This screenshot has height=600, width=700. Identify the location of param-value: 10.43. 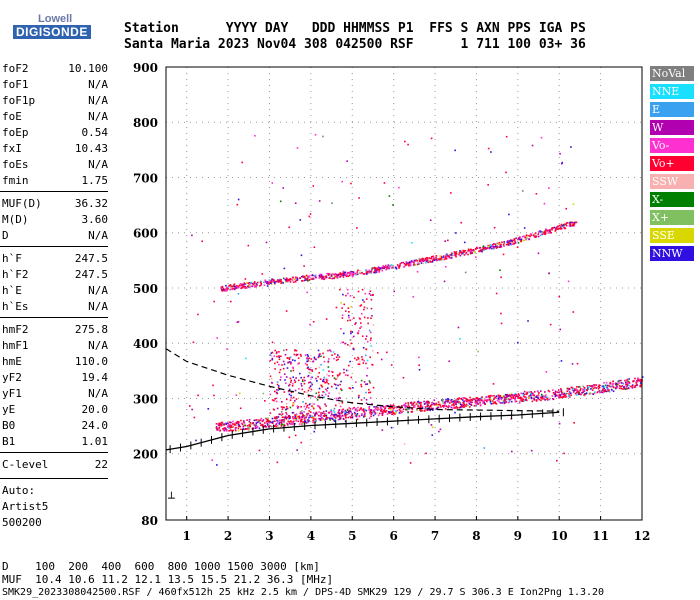
(91, 148).